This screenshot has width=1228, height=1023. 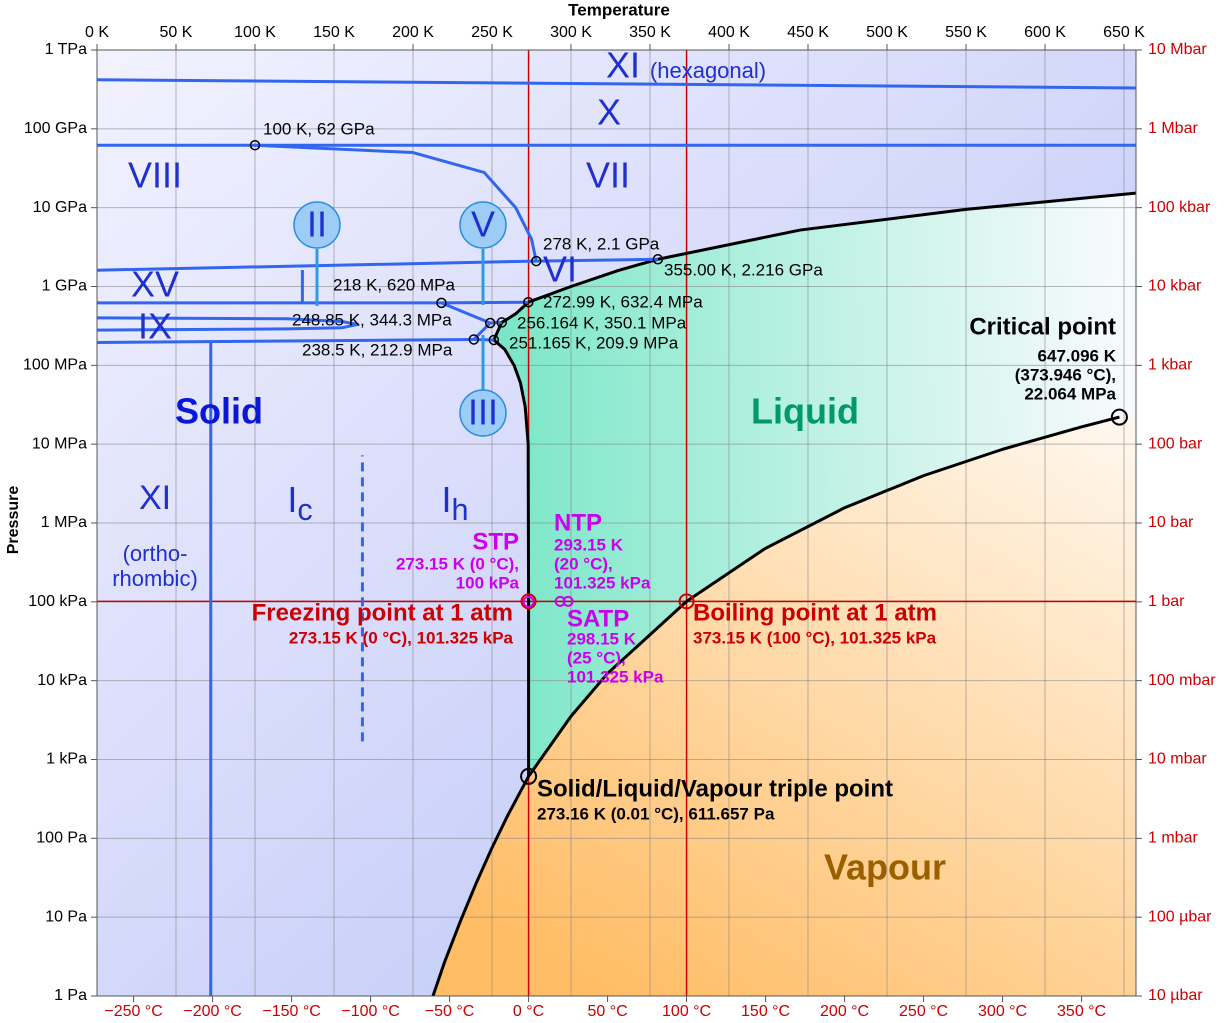 What do you see at coordinates (155, 326) in the screenshot?
I see `region-label: IX` at bounding box center [155, 326].